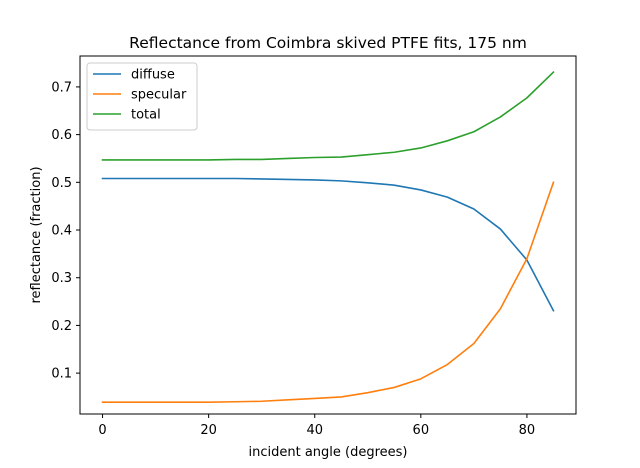 The image size is (640, 468). I want to click on x-tick-label: 60, so click(421, 430).